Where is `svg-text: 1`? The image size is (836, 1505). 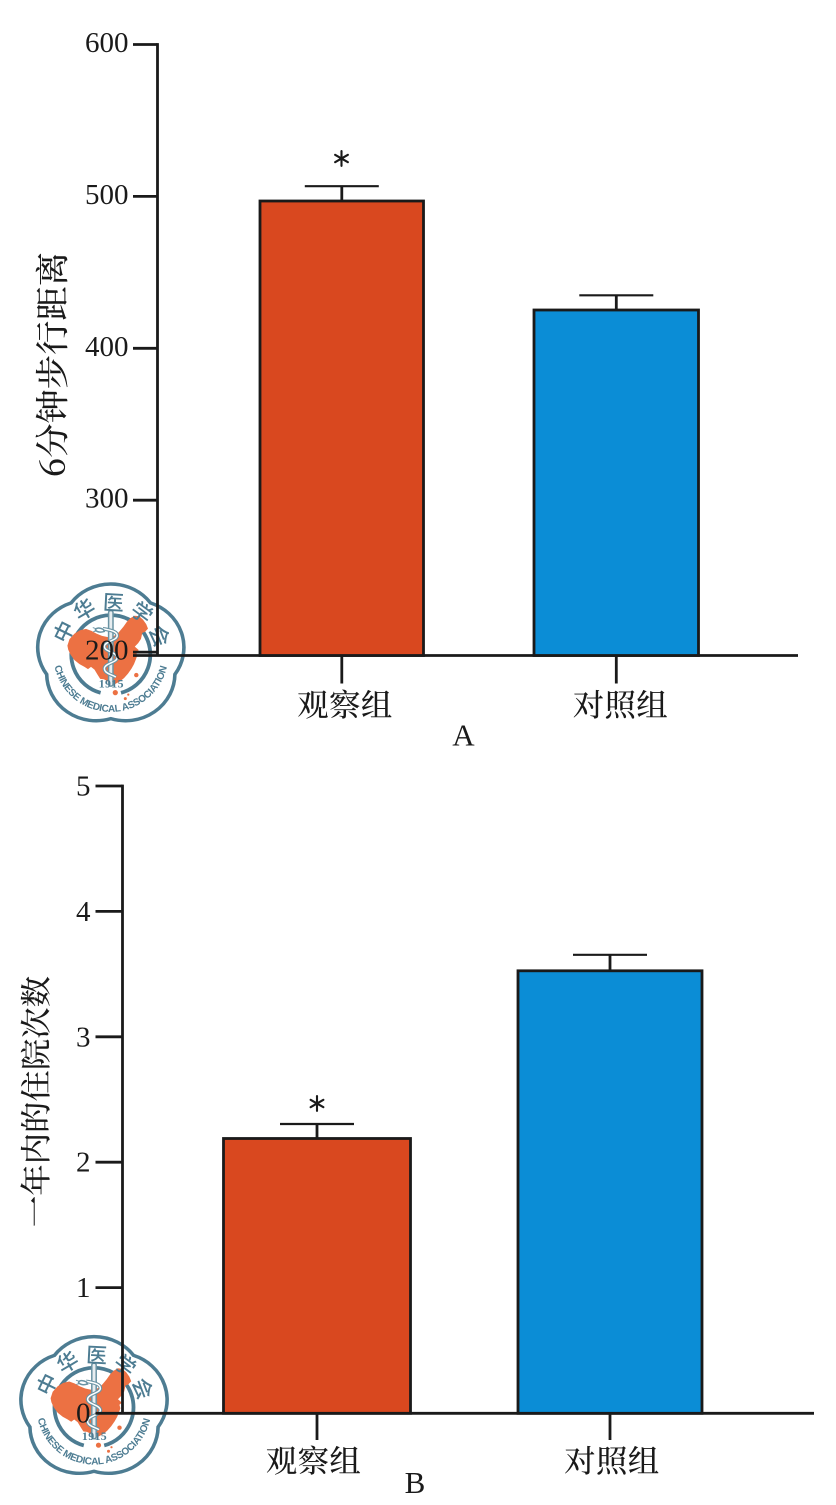 svg-text: 1 is located at coordinates (83, 1288).